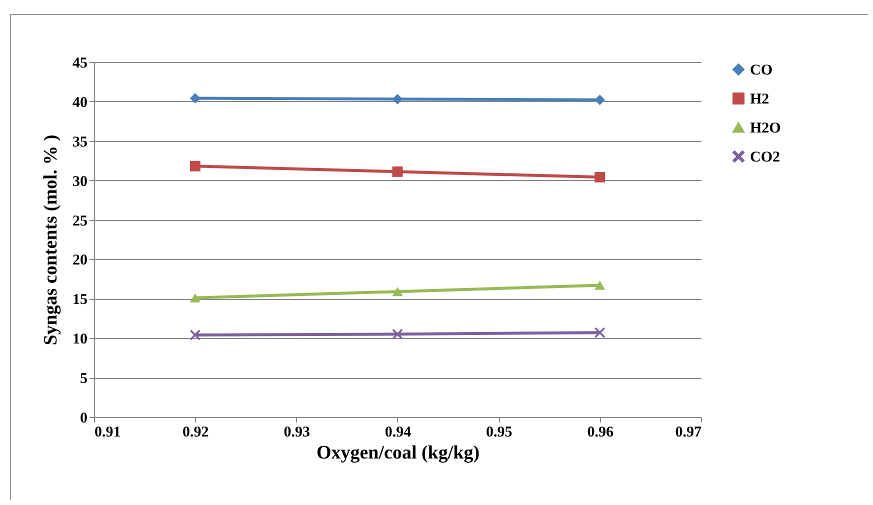 The width and height of the screenshot is (873, 505). I want to click on y-axis-title: Syngas contents (mol. % ), so click(51, 240).